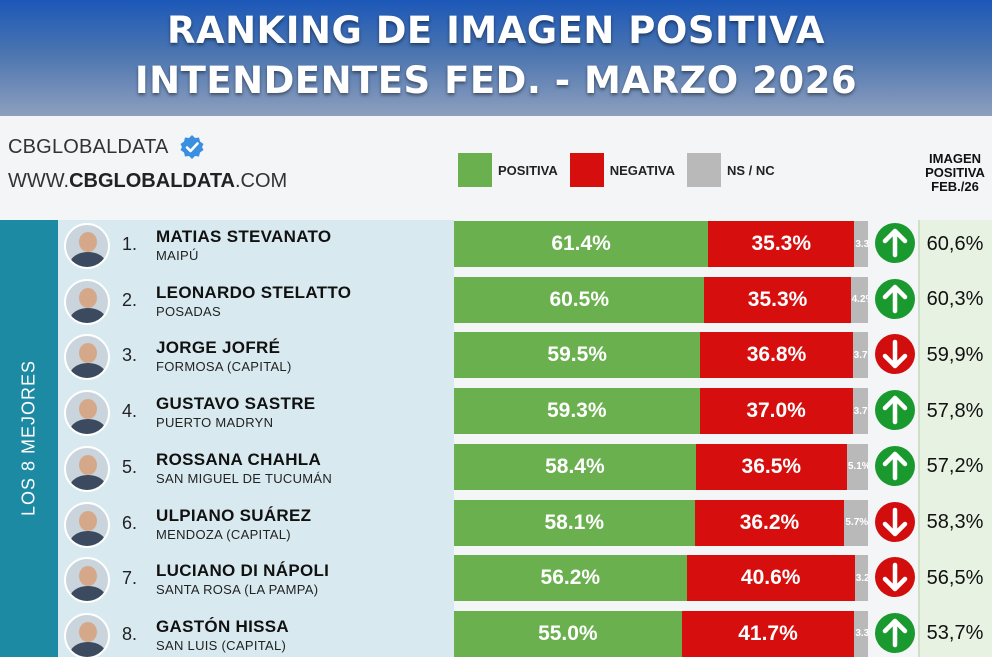  I want to click on mayor-city: MAIPÚ, so click(177, 255).